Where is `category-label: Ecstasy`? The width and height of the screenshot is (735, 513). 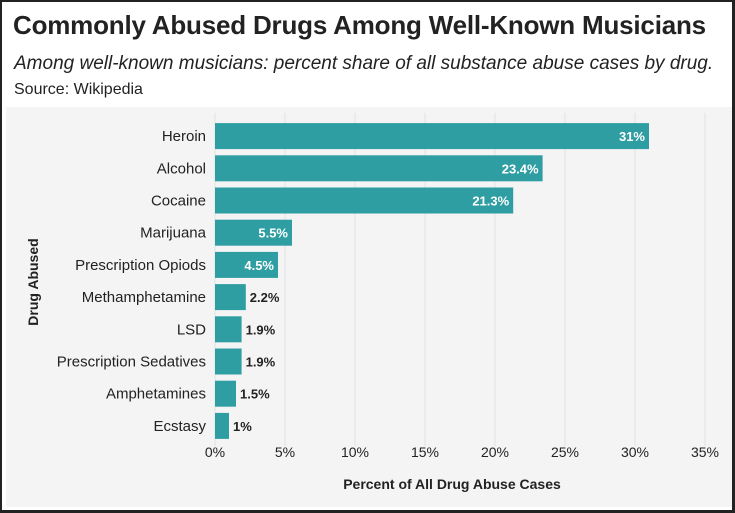 category-label: Ecstasy is located at coordinates (179, 426).